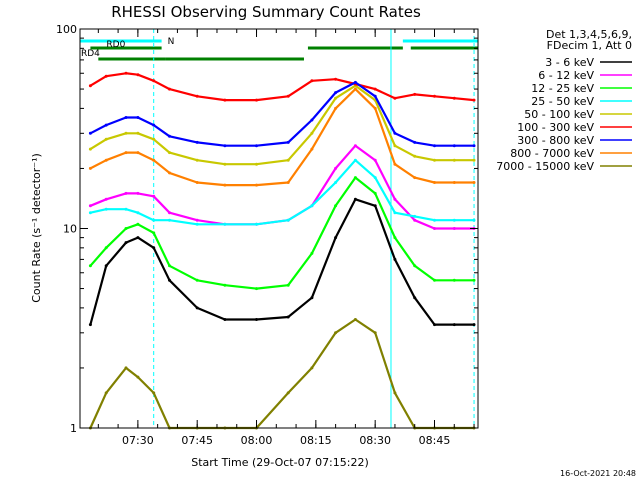 The image size is (640, 480). I want to click on series-line, so click(282, 87).